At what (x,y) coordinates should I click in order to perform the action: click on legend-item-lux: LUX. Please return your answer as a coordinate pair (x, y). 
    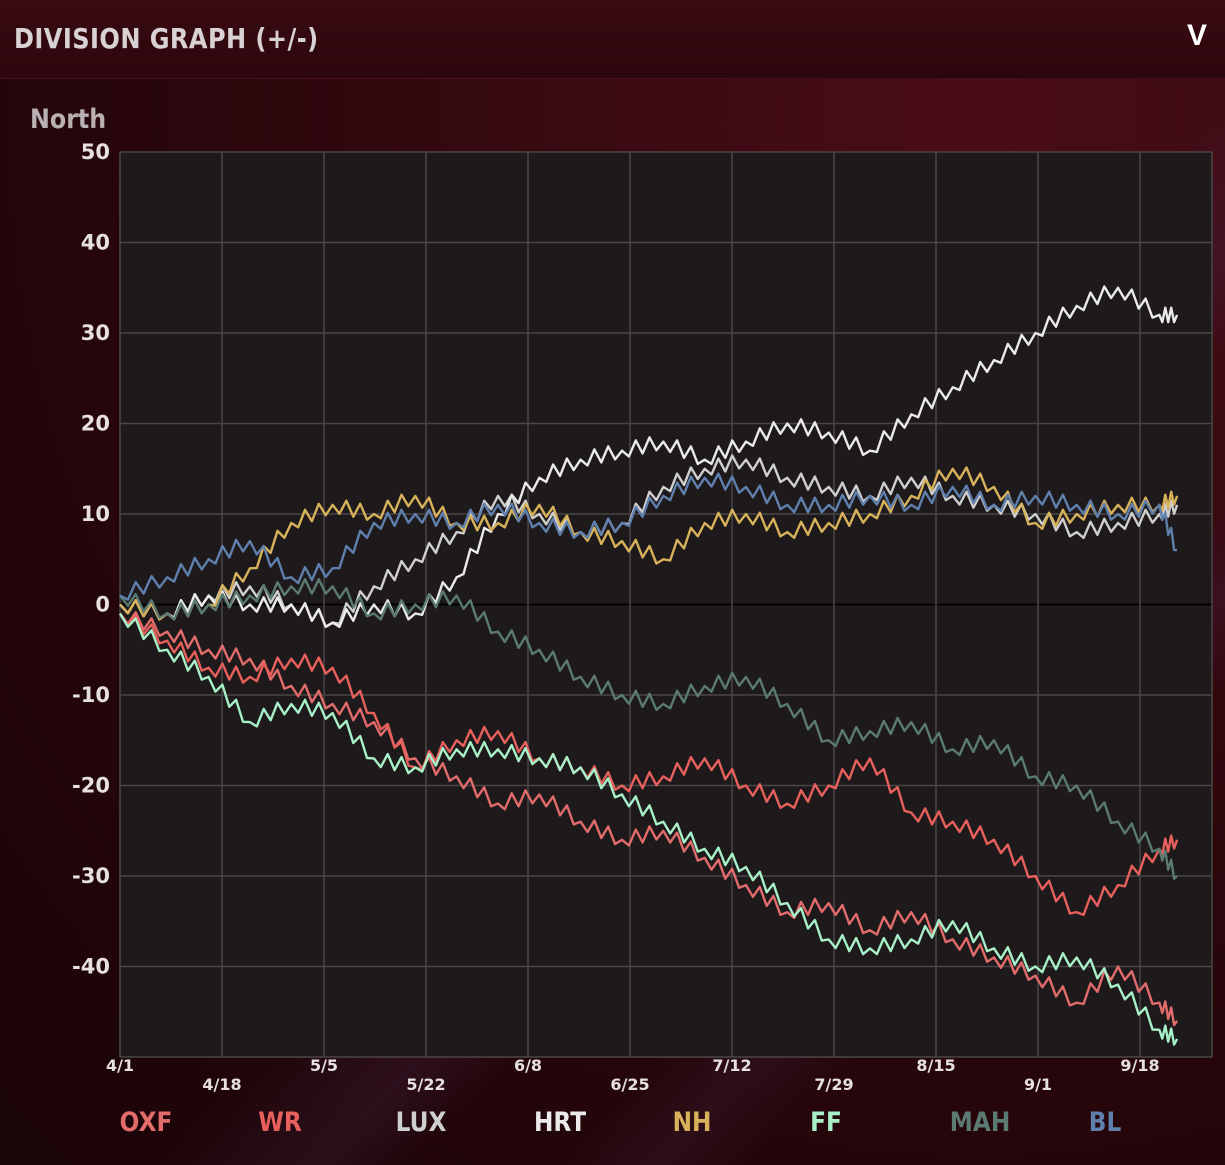
    Looking at the image, I should click on (421, 1122).